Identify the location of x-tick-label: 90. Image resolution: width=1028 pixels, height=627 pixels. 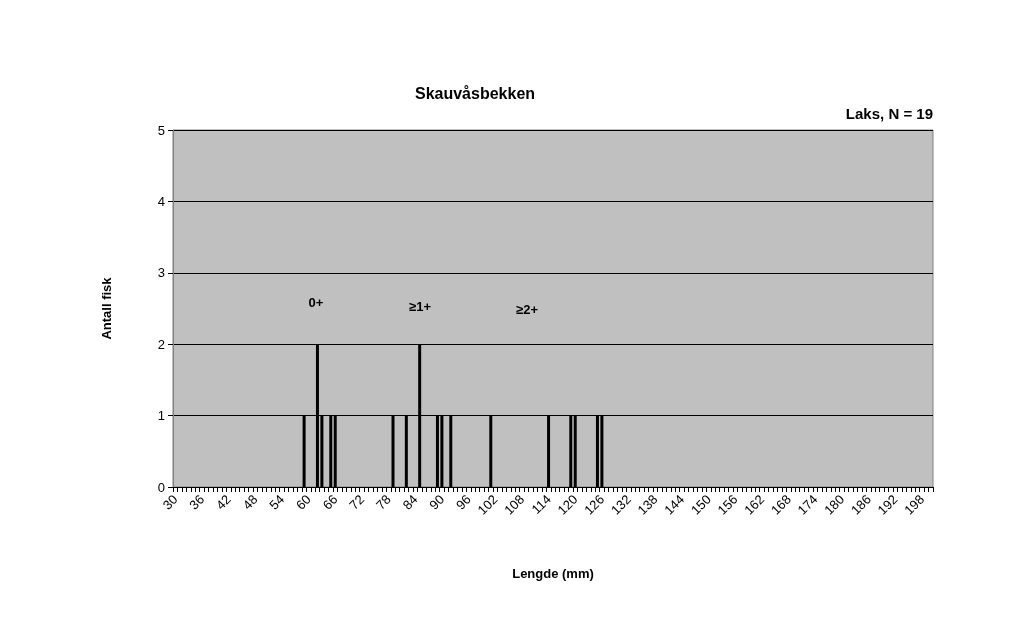
(437, 502).